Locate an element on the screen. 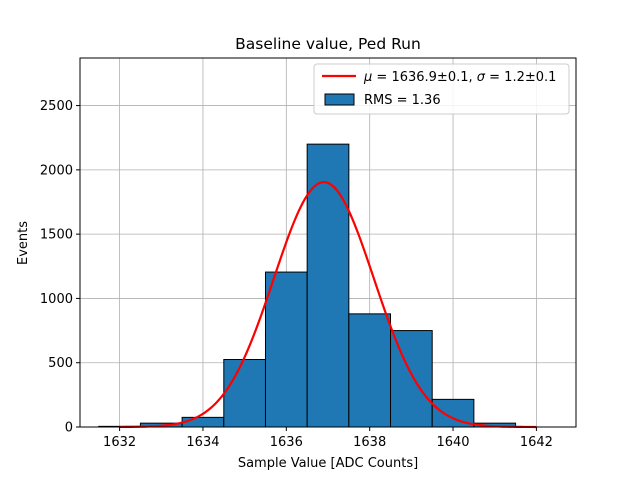 This screenshot has width=640, height=480. legend-fit-label: μ = 1636.9±0.1, σ = 1.2±0.1 is located at coordinates (459, 77).